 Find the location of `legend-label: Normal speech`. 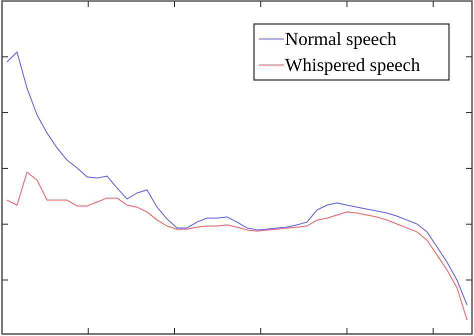

legend-label: Normal speech is located at coordinates (340, 40).